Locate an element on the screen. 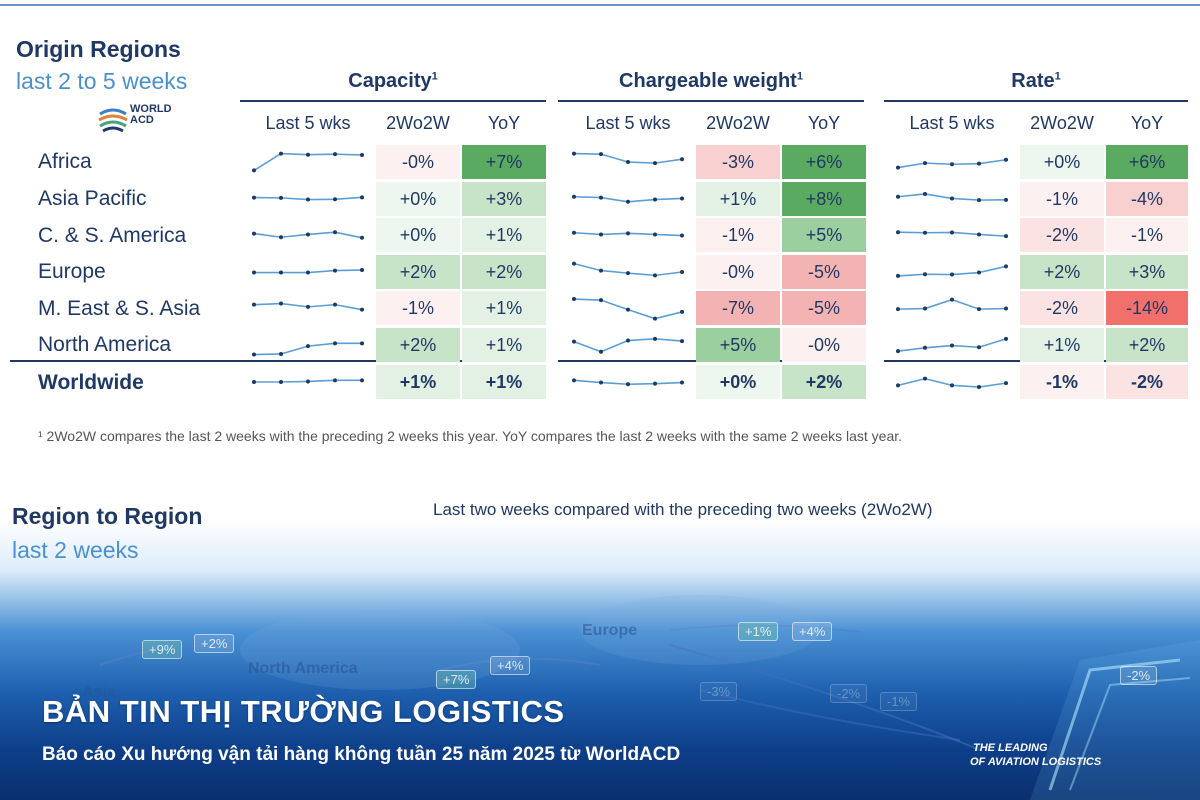 Image resolution: width=1200 pixels, height=800 pixels. row-label-europe: Europe is located at coordinates (72, 271).